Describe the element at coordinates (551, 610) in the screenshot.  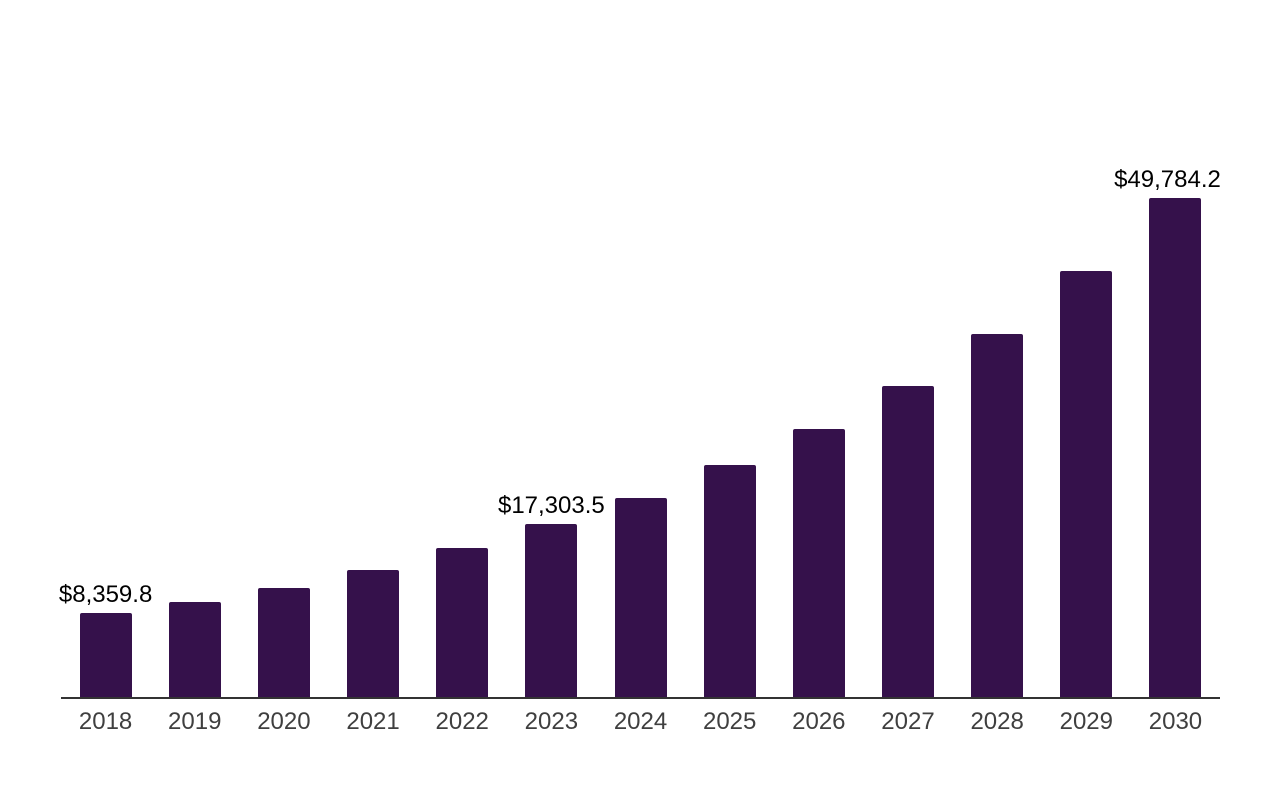
I see `bar-2023` at that location.